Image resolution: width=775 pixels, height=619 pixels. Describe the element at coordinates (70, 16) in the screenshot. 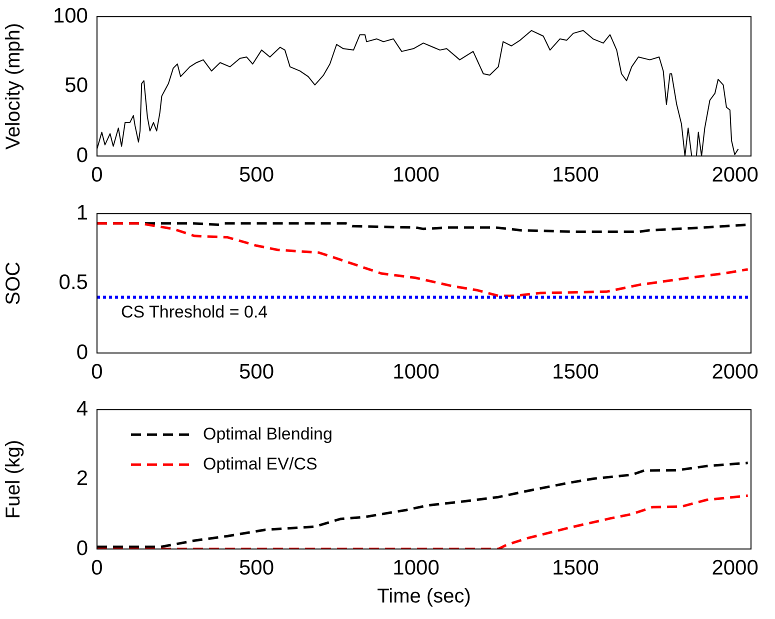

I see `y-tick-label: 100` at that location.